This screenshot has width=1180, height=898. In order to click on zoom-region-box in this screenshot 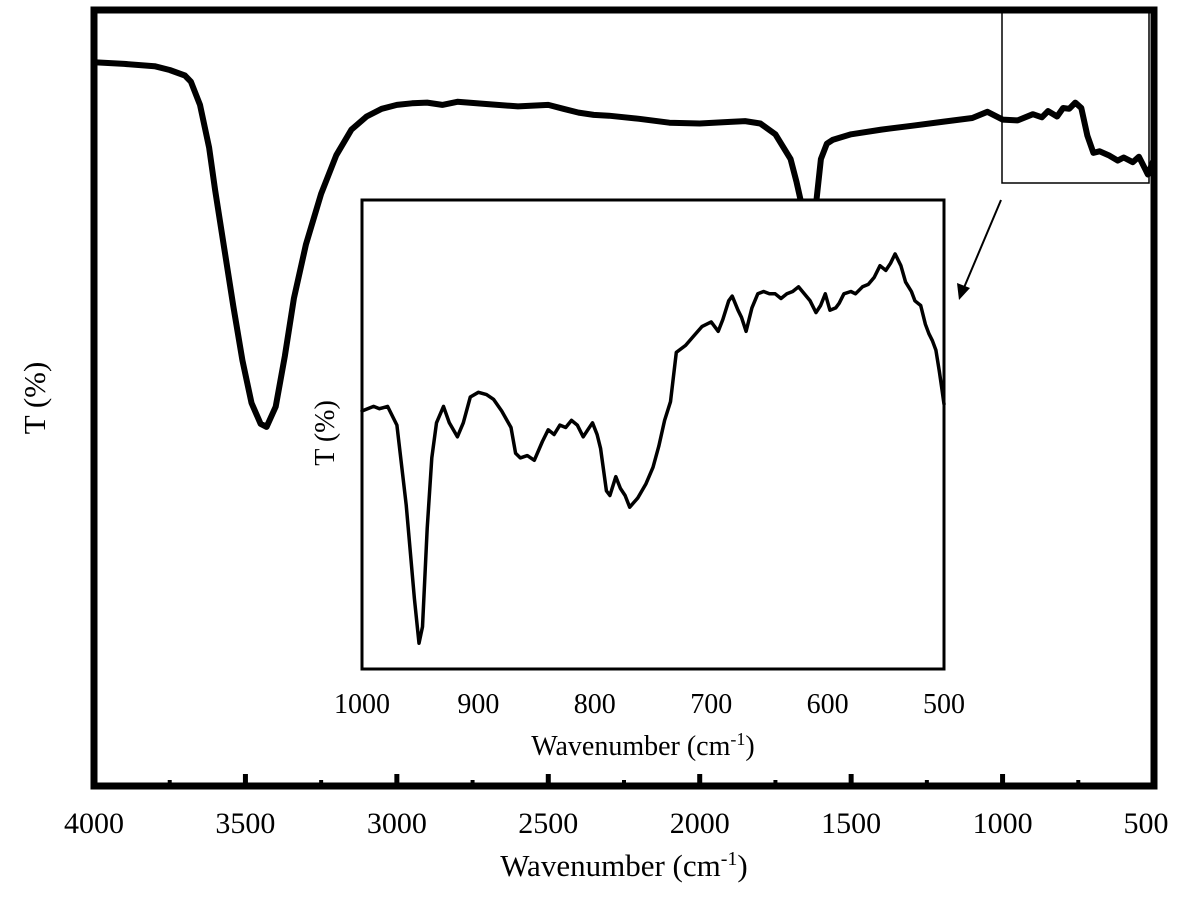, I will do `click(1075, 97)`.